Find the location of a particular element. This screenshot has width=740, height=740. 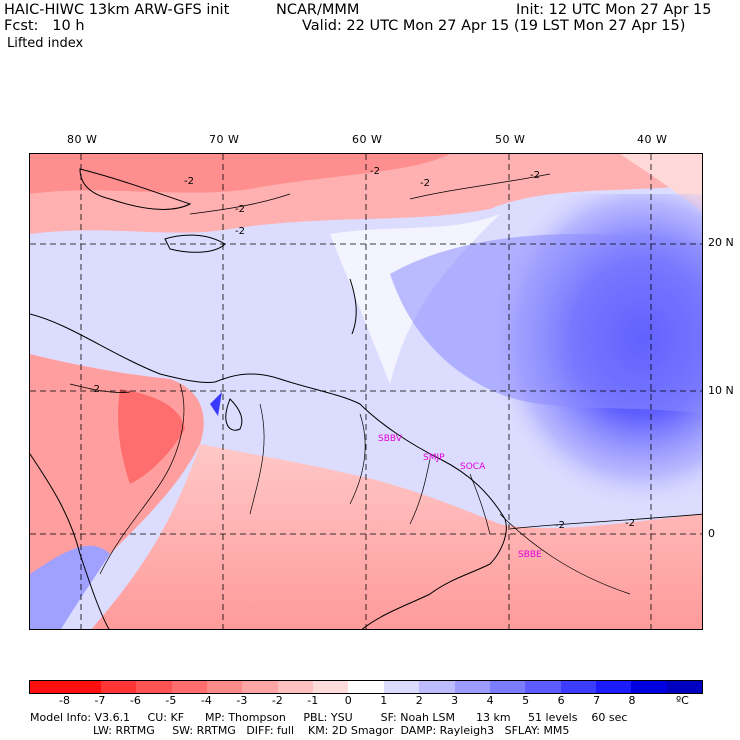

station-soca: SOCA is located at coordinates (473, 467).